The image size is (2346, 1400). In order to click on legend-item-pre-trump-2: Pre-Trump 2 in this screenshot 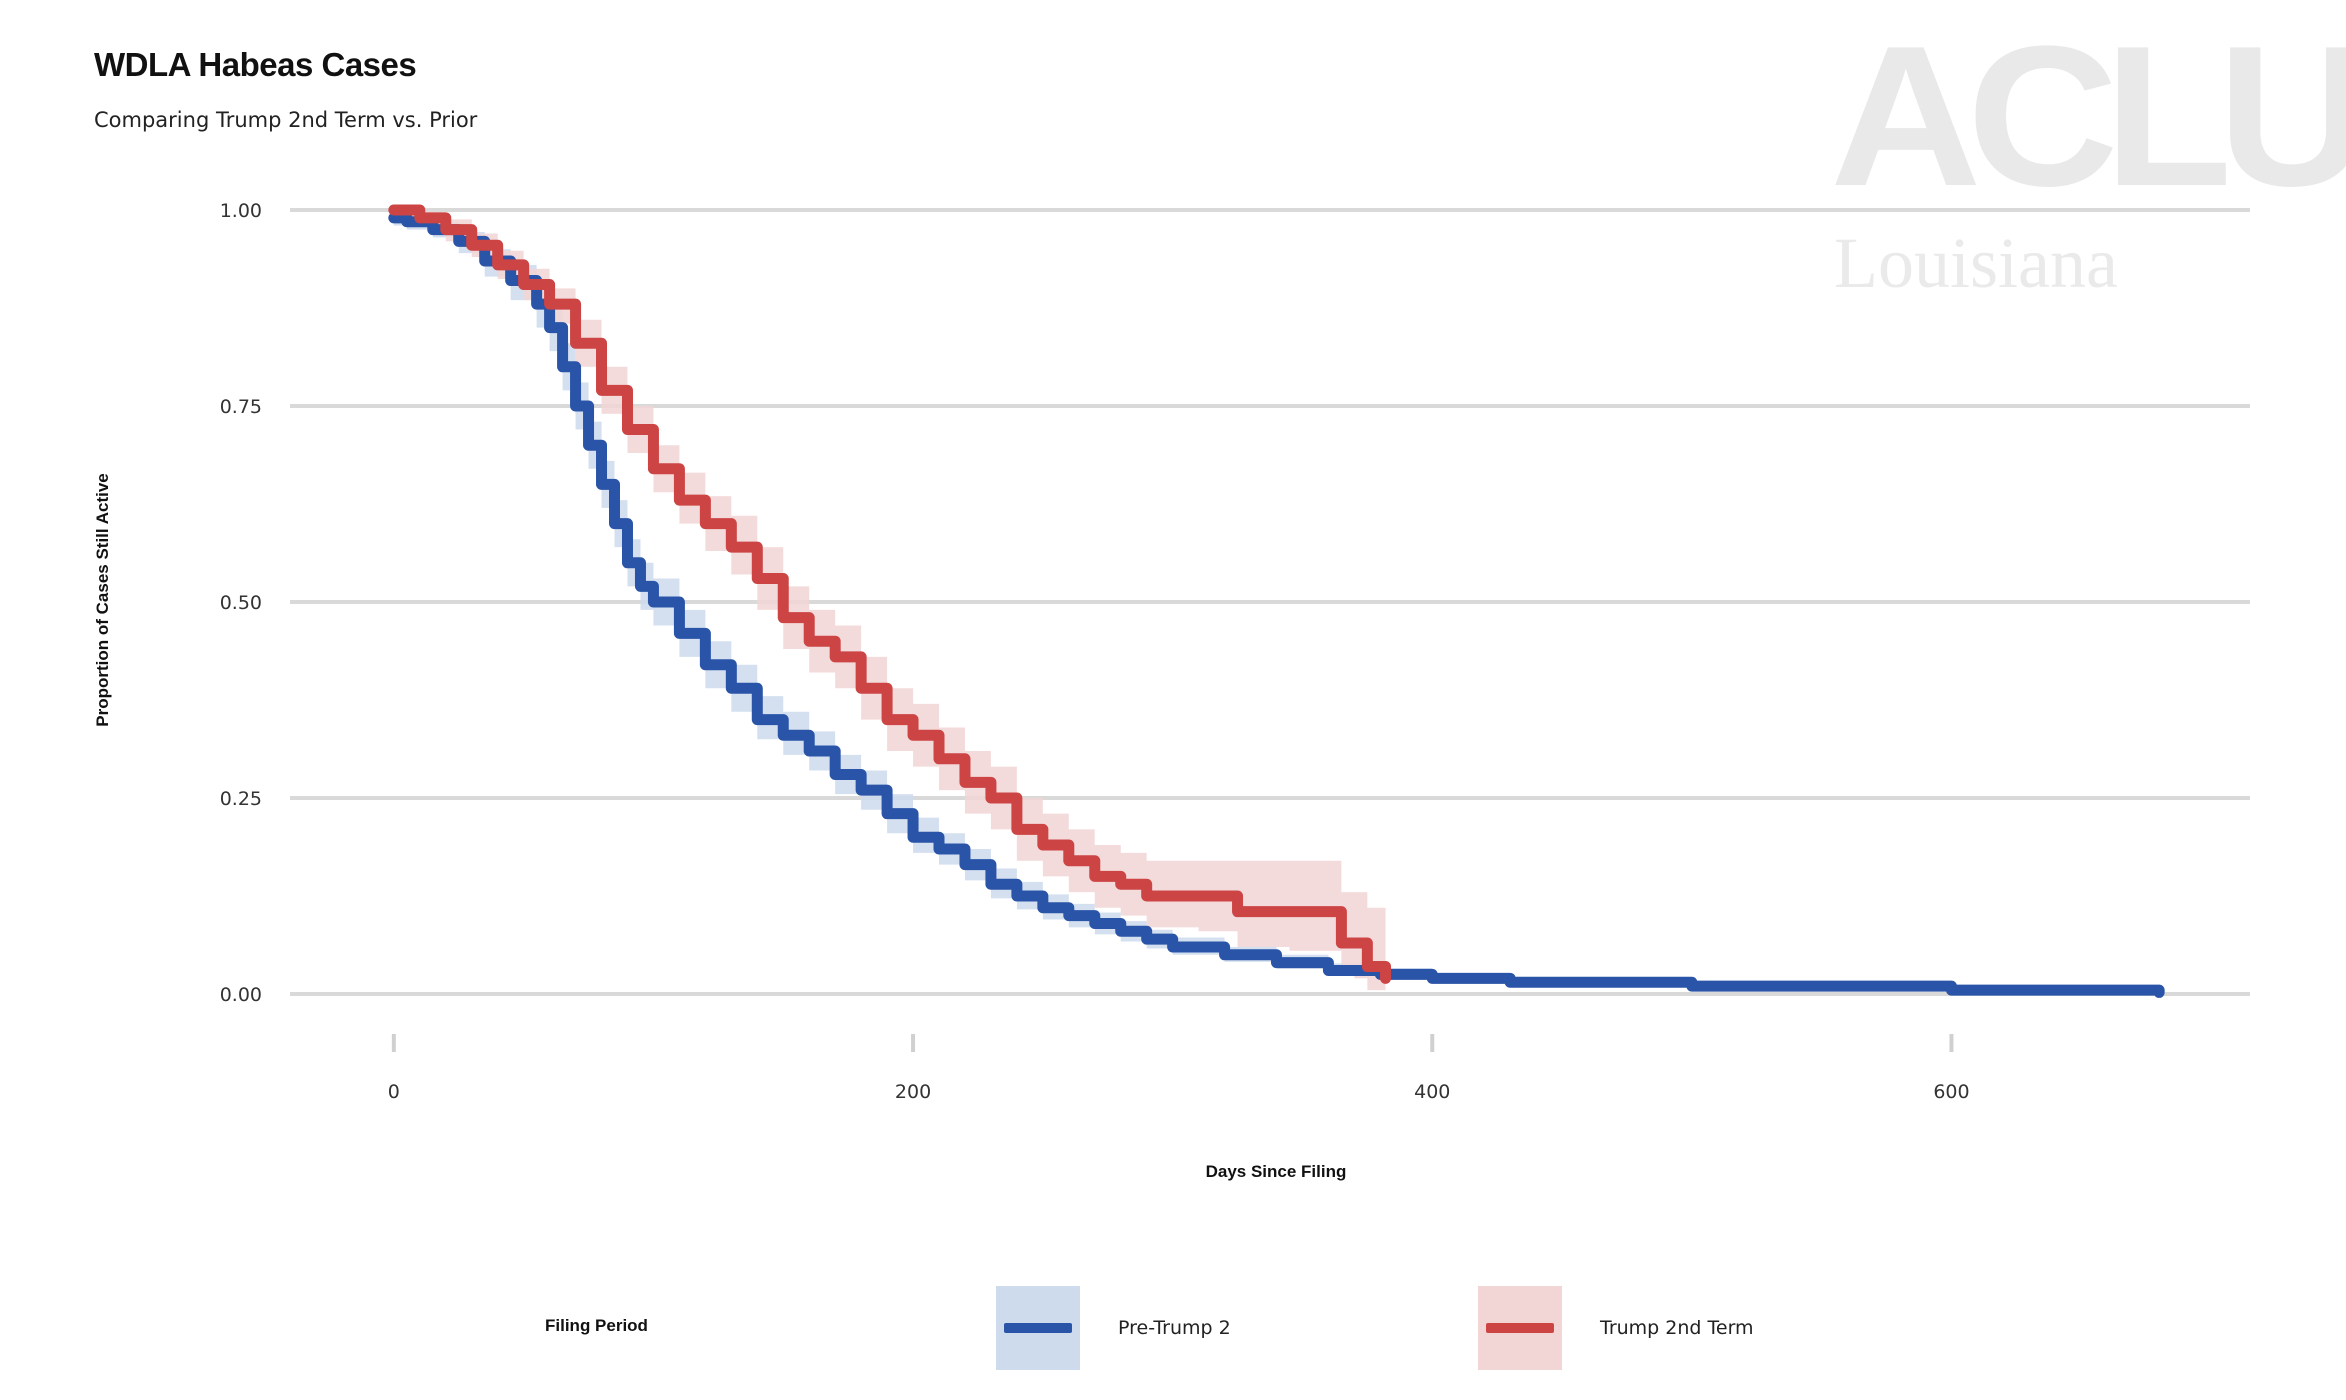, I will do `click(1113, 1328)`.